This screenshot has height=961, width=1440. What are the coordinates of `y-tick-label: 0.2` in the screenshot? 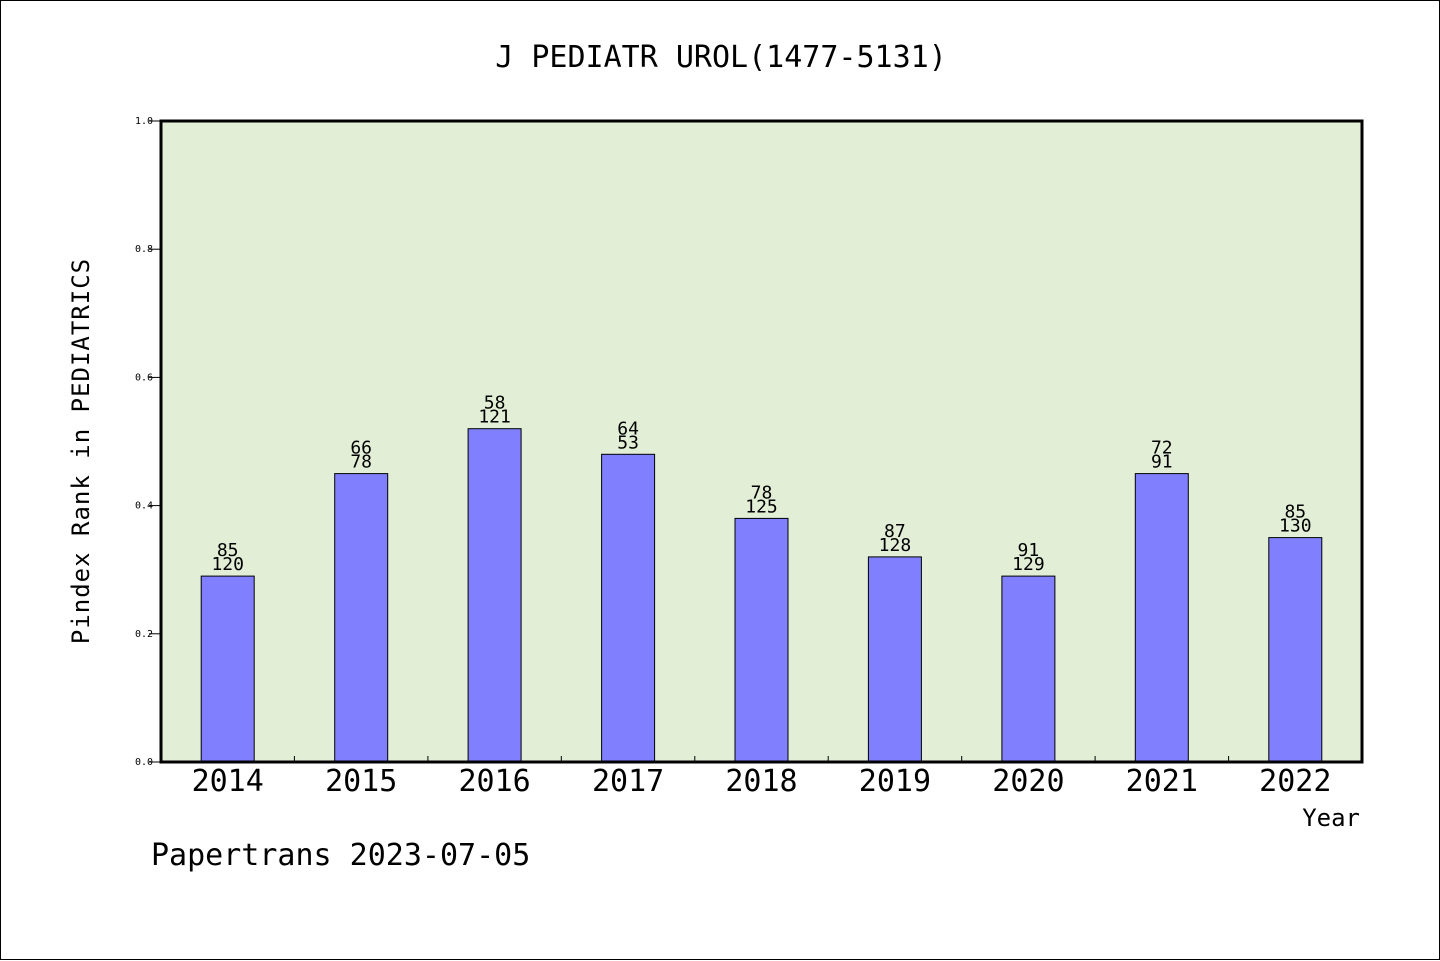 It's located at (144, 634).